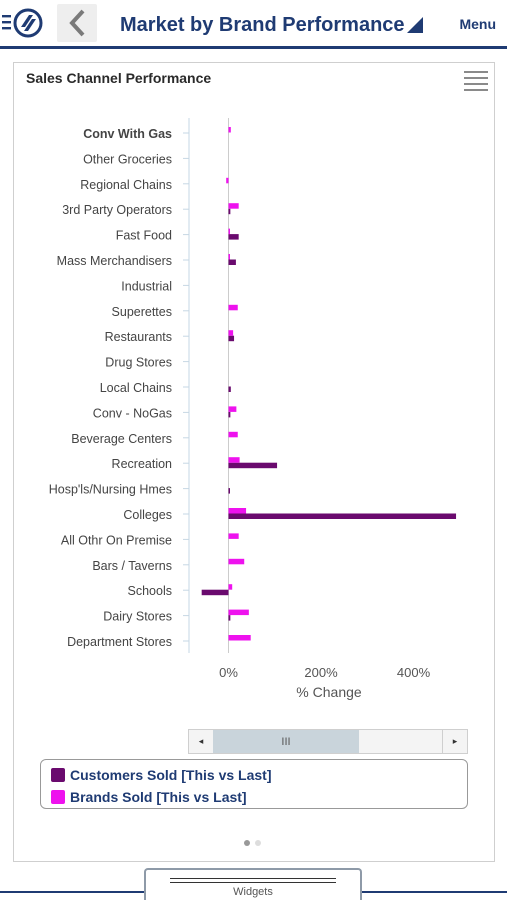 The width and height of the screenshot is (507, 900). Describe the element at coordinates (119, 78) in the screenshot. I see `panel-title: Sales Channel Performance` at that location.